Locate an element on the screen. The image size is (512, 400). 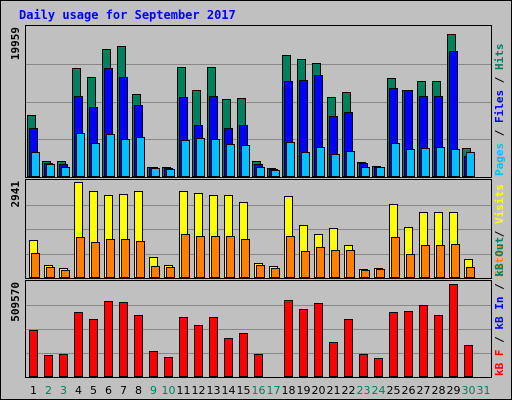
legend-part: Sites is located at coordinates (499, 260).